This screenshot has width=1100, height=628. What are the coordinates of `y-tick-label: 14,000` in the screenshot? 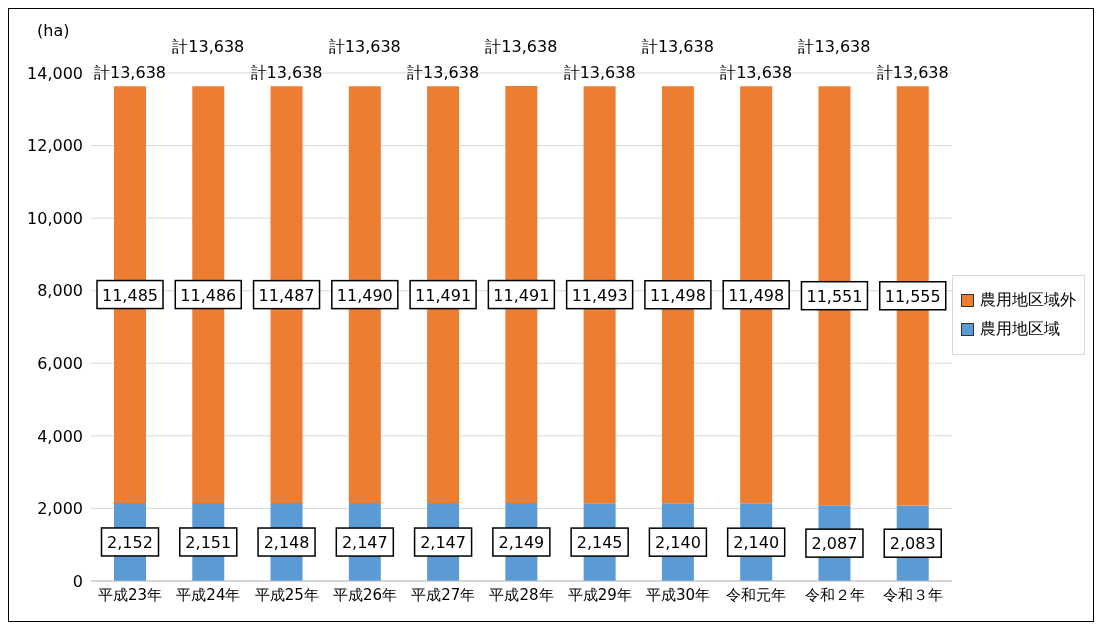 It's located at (55, 73).